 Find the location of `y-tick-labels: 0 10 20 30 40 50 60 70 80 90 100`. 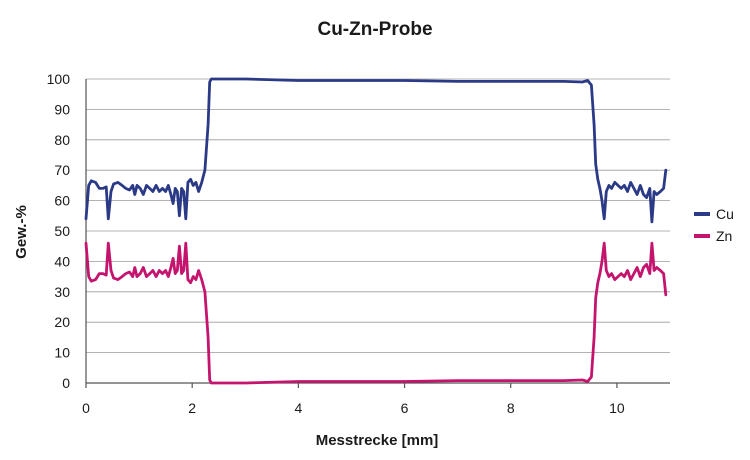

y-tick-labels: 0 10 20 30 40 50 60 70 80 90 100 is located at coordinates (59, 231).